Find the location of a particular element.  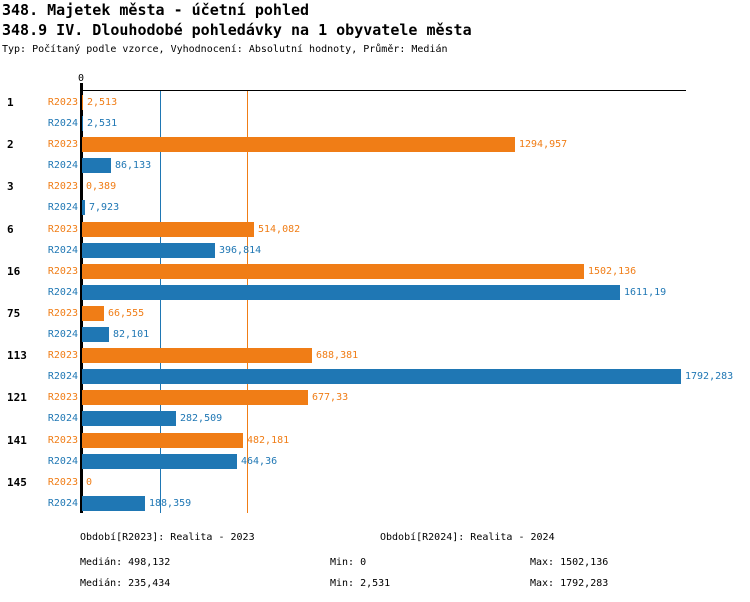

category-label: 145 is located at coordinates (17, 482).